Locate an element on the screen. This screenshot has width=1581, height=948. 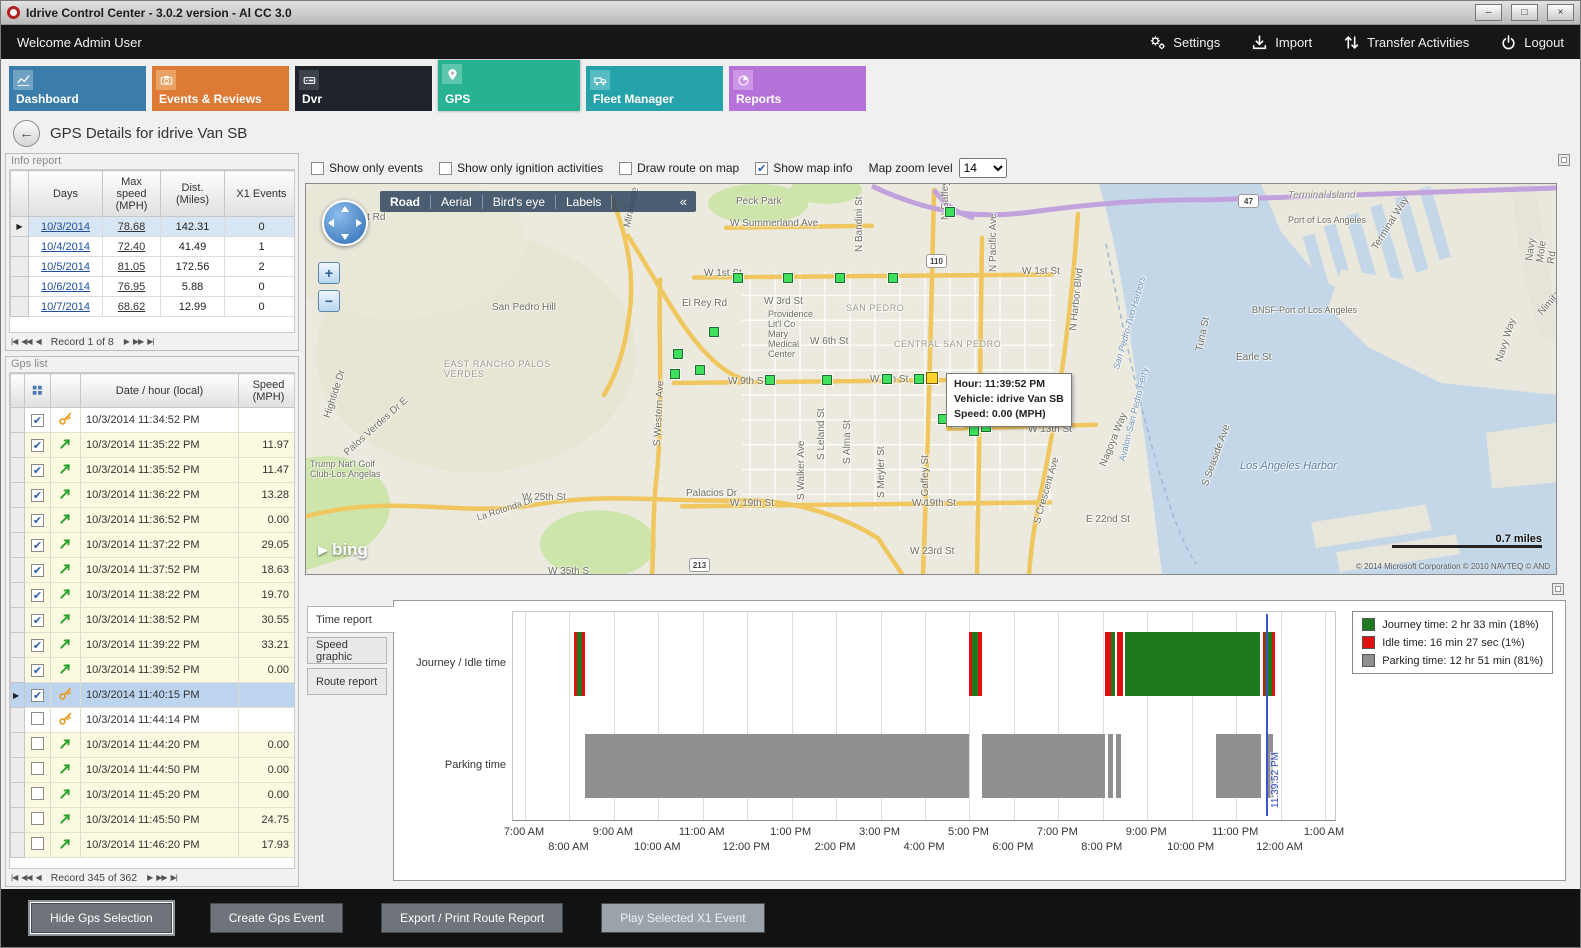
gps-list-row: 10/3/2014 11:45:50 PM 24.75 is located at coordinates (152, 820).